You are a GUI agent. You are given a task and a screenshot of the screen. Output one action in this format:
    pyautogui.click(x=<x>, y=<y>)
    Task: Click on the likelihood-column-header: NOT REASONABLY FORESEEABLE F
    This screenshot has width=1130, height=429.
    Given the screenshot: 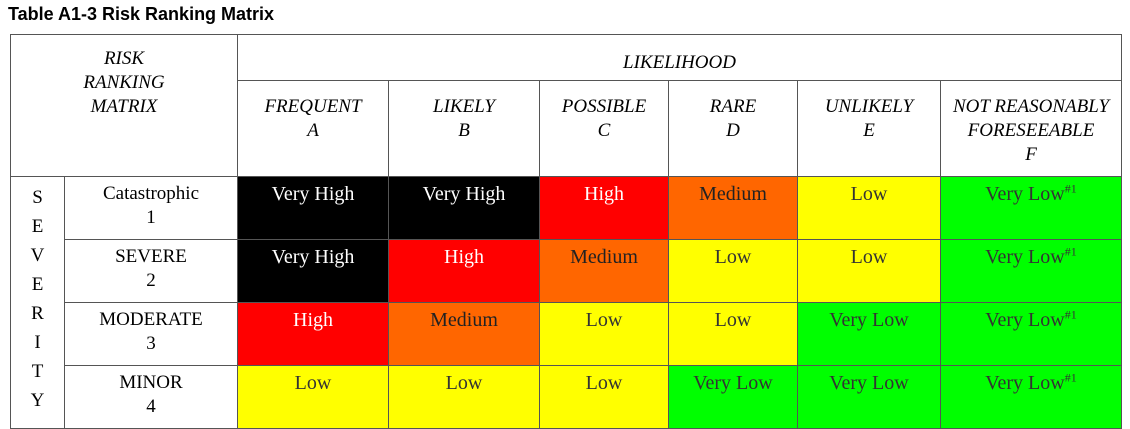 What is the action you would take?
    pyautogui.click(x=1031, y=128)
    